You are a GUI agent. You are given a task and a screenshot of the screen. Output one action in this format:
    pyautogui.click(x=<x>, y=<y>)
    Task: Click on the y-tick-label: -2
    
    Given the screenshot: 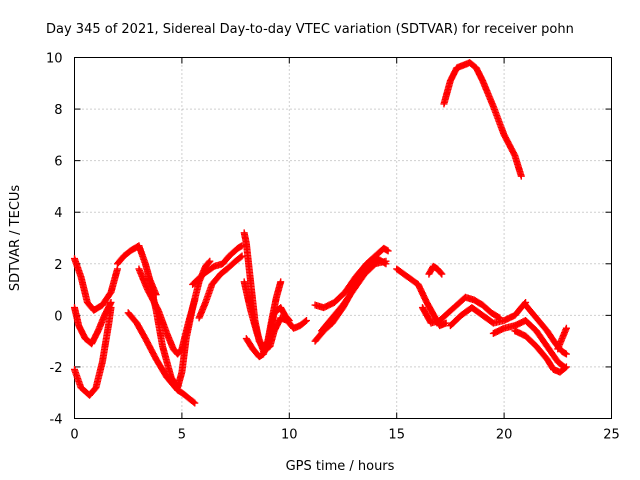 What is the action you would take?
    pyautogui.click(x=56, y=368)
    